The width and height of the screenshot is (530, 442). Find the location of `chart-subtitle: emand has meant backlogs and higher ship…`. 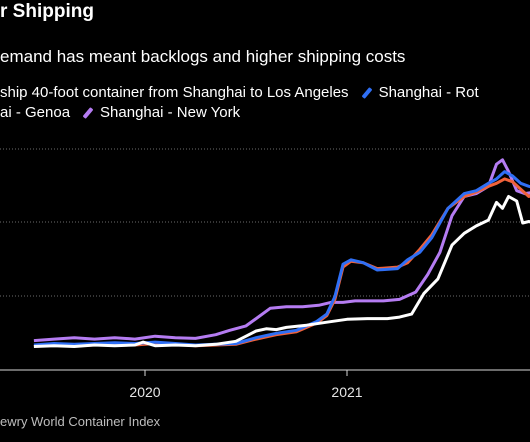

chart-subtitle: emand has meant backlogs and higher ship… is located at coordinates (203, 56).